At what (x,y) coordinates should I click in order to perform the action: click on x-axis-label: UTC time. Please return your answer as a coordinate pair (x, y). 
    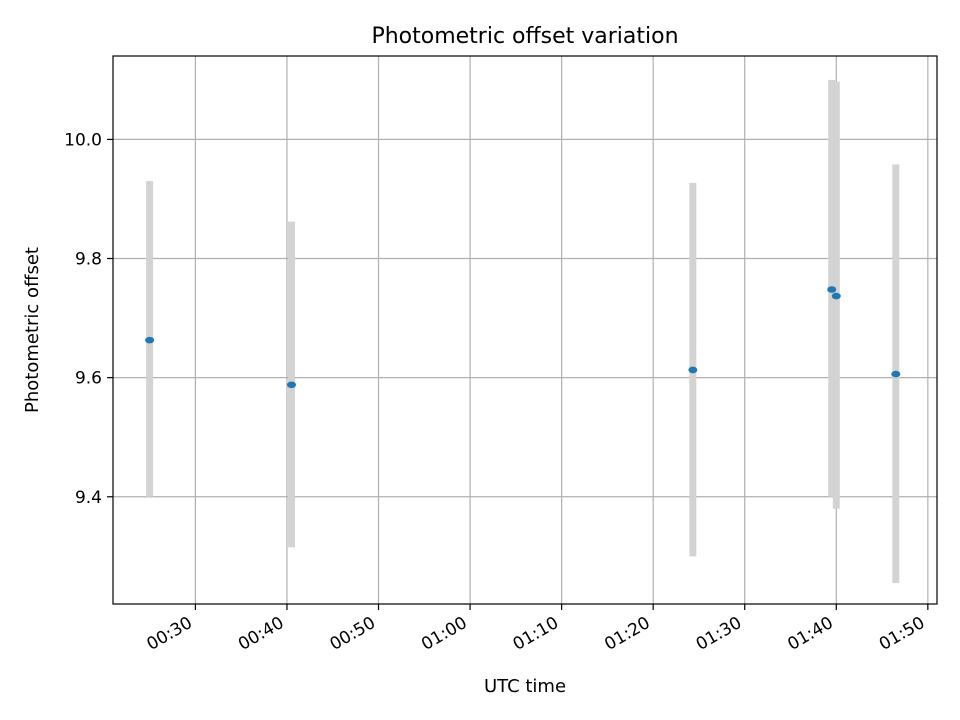
    Looking at the image, I should click on (525, 686).